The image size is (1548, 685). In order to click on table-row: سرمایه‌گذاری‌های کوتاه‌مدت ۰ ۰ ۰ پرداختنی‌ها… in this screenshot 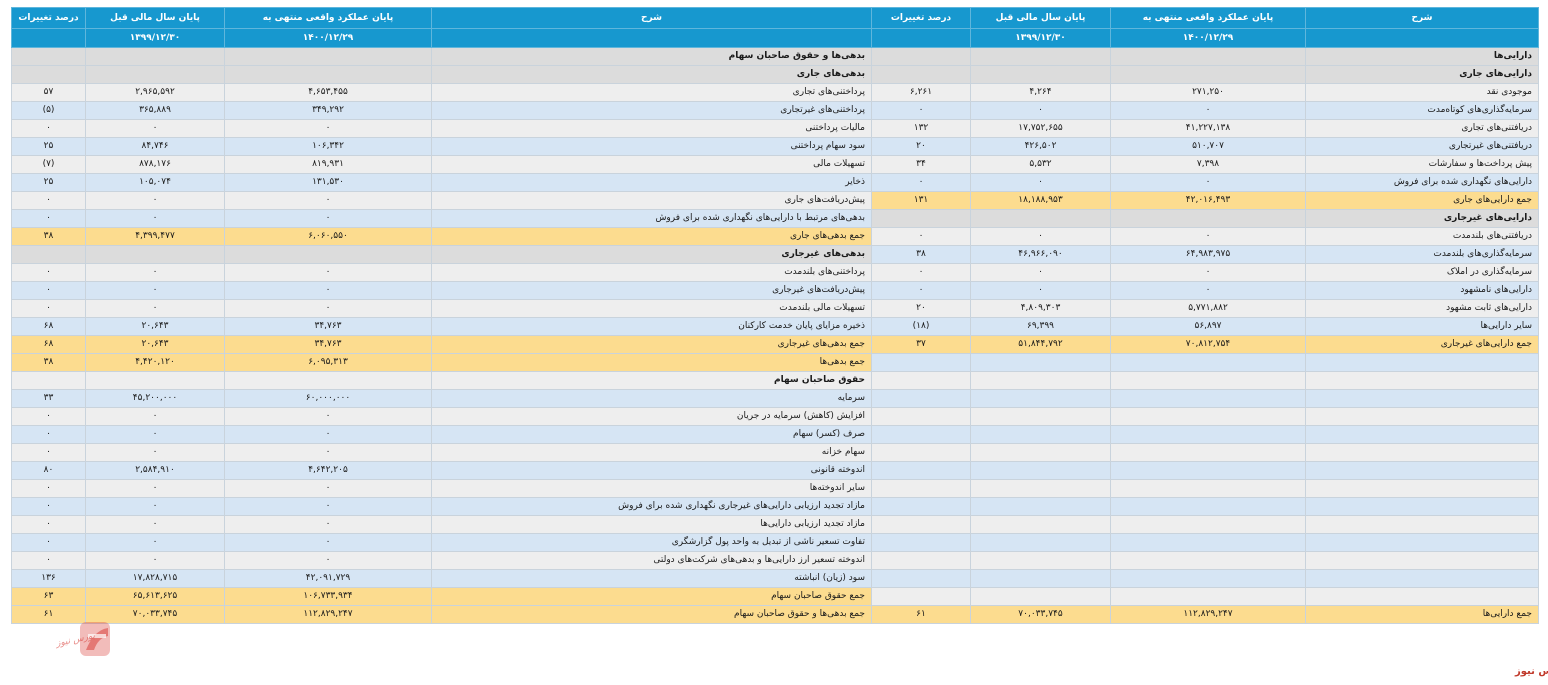, I will do `click(775, 110)`.